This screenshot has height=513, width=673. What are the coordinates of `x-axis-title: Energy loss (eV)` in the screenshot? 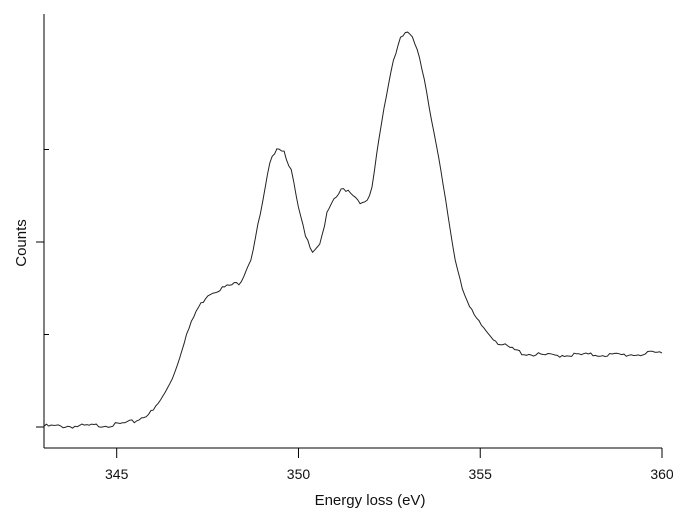 It's located at (370, 500).